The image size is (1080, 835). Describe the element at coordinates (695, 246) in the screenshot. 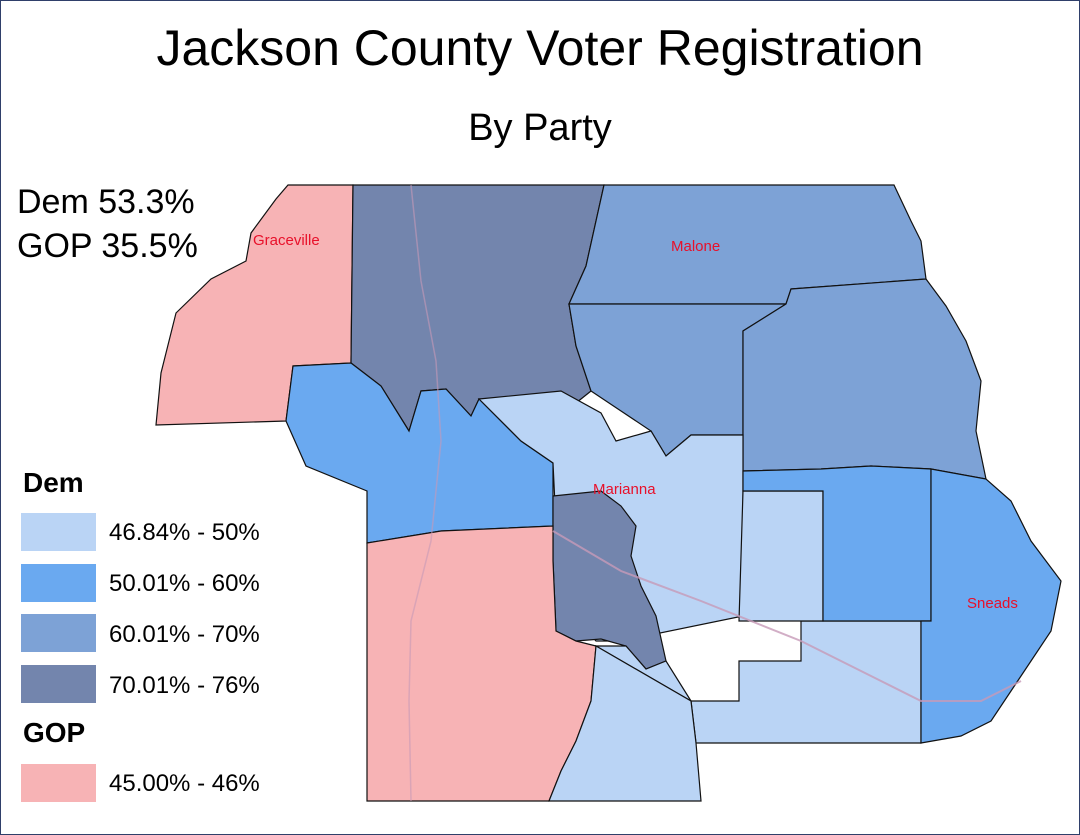

I see `town-label-malone: Malone` at that location.